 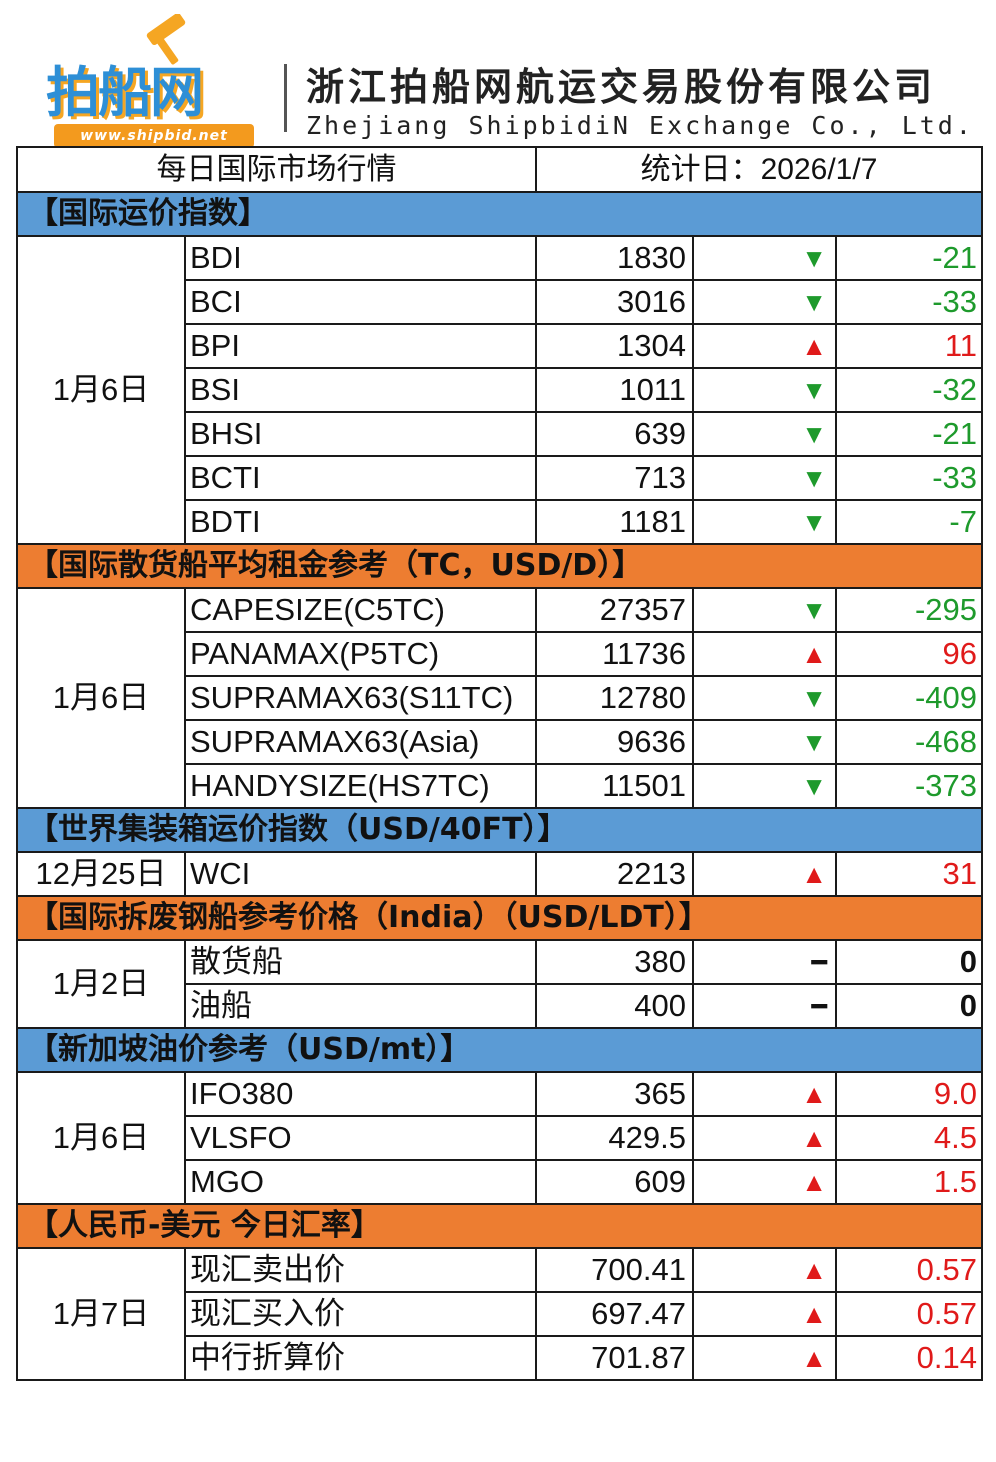 I want to click on item-value: 2213, so click(x=614, y=874).